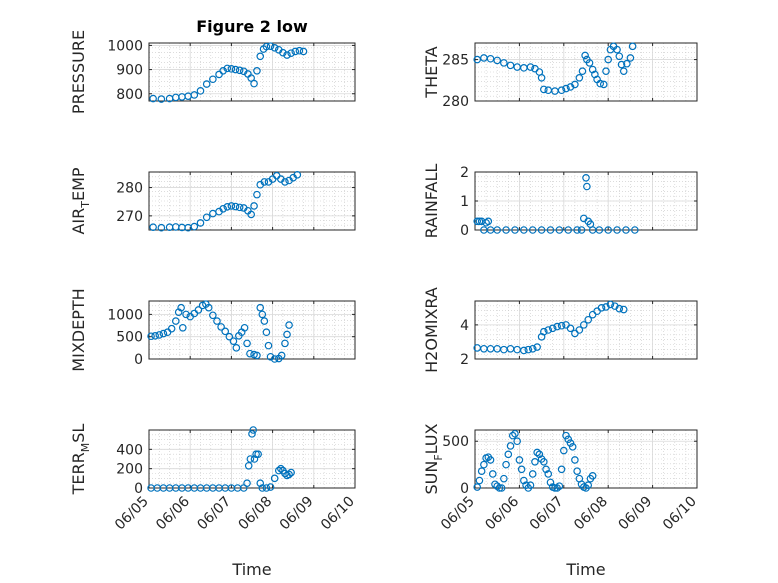  What do you see at coordinates (129, 95) in the screenshot?
I see `y-tick-label: 800` at bounding box center [129, 95].